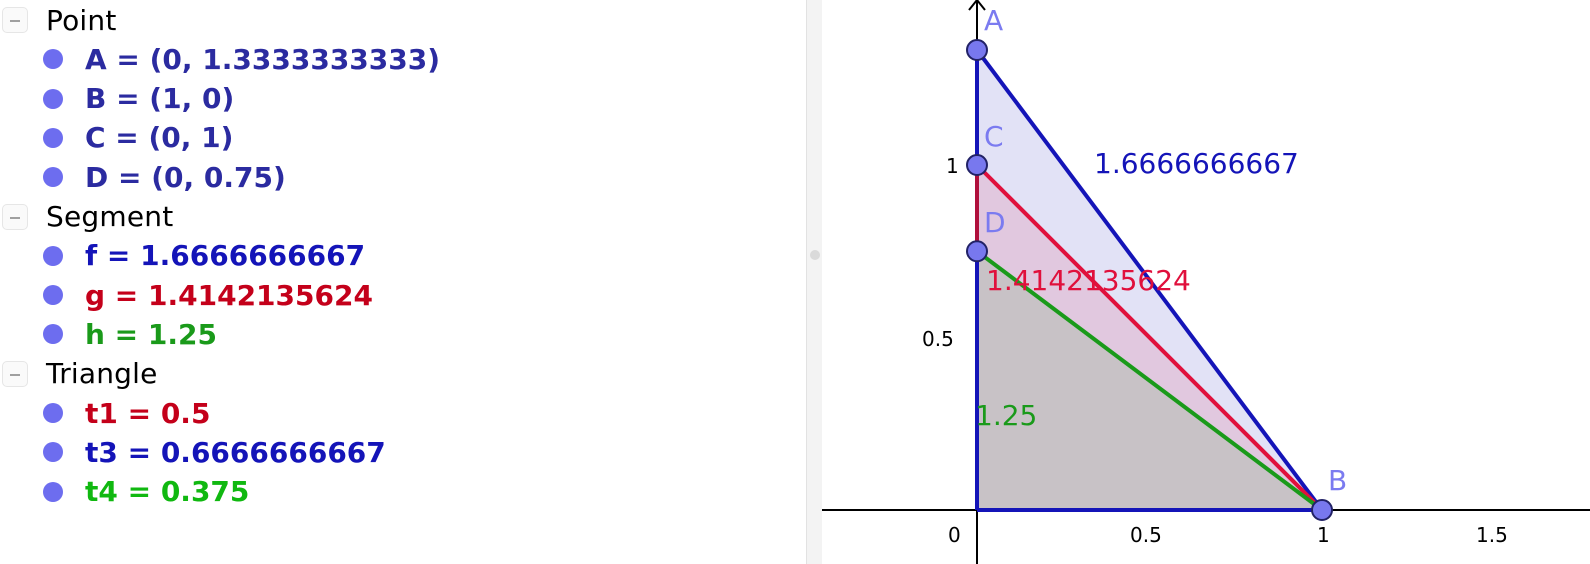  I want to click on point-c-label: C, so click(994, 136).